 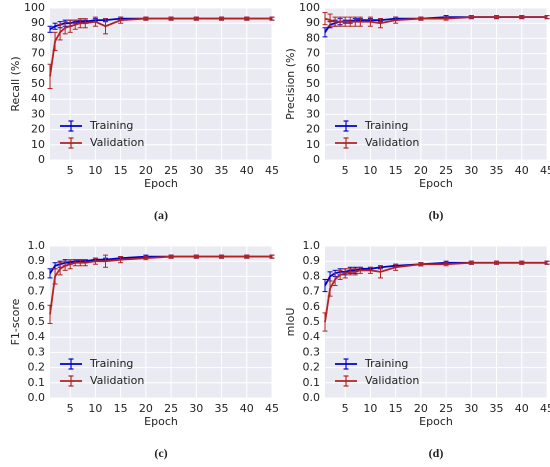 I want to click on legend-label: Validation, so click(x=117, y=380).